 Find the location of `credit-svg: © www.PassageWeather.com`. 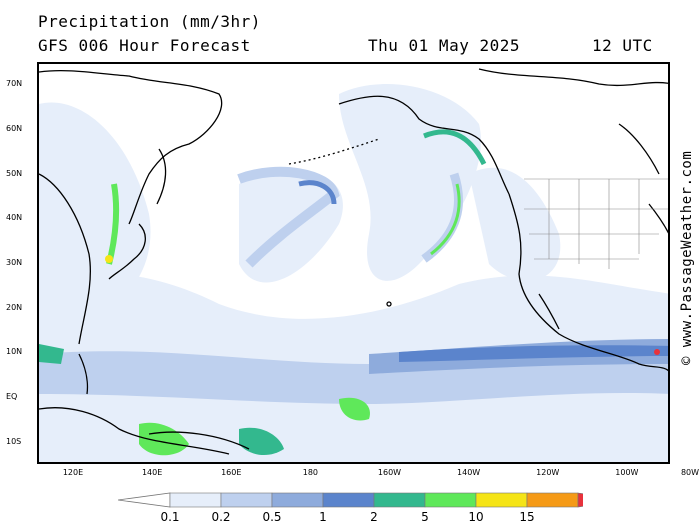

credit-svg: © www.PassageWeather.com is located at coordinates (687, 258).